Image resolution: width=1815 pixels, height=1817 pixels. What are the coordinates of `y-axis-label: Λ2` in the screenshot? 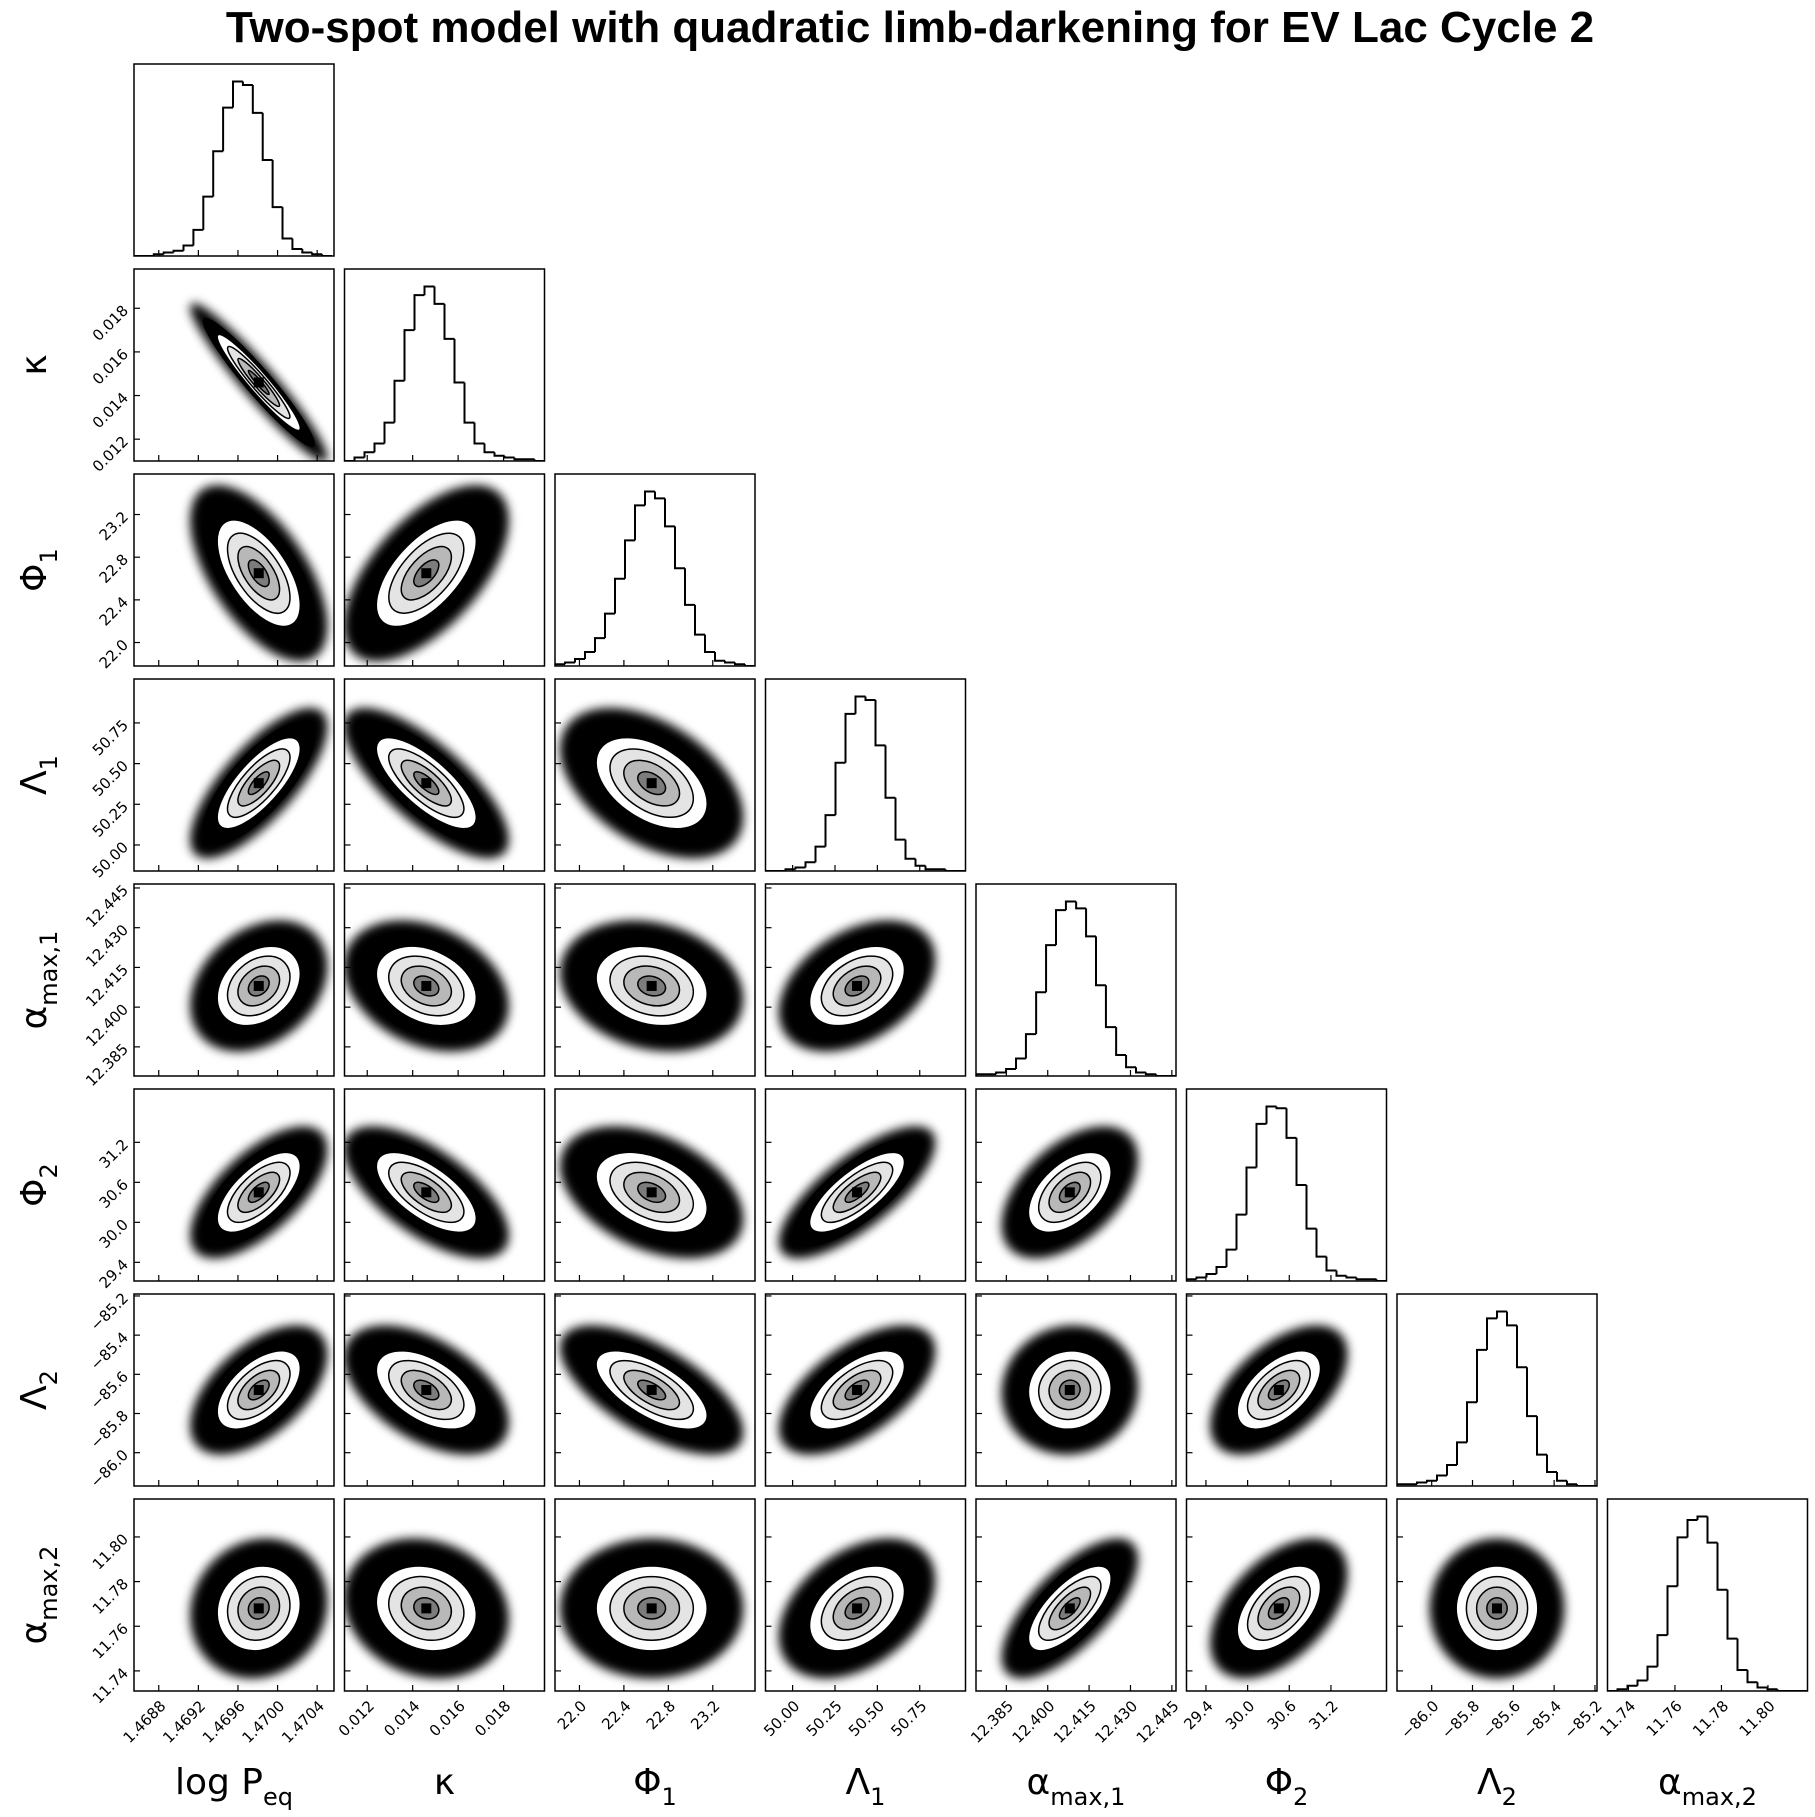 It's located at (38, 1390).